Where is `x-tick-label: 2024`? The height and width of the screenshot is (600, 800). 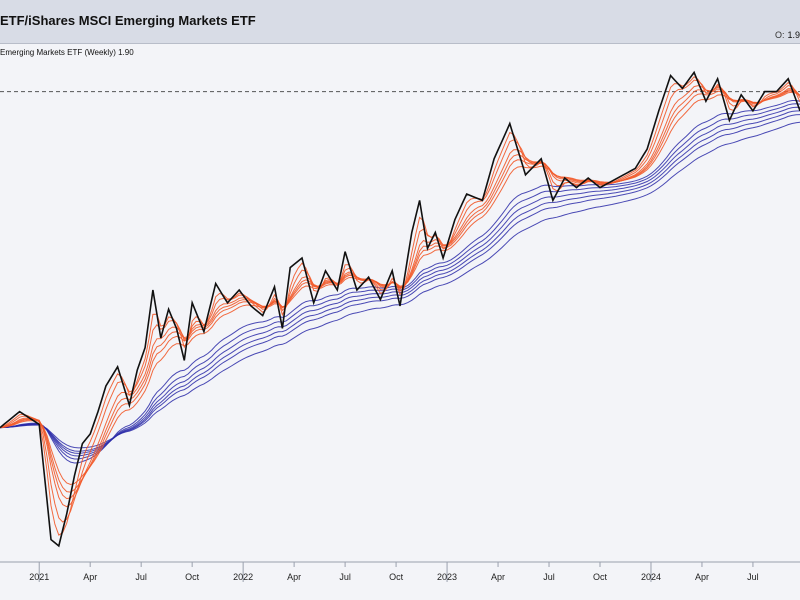 x-tick-label: 2024 is located at coordinates (651, 577).